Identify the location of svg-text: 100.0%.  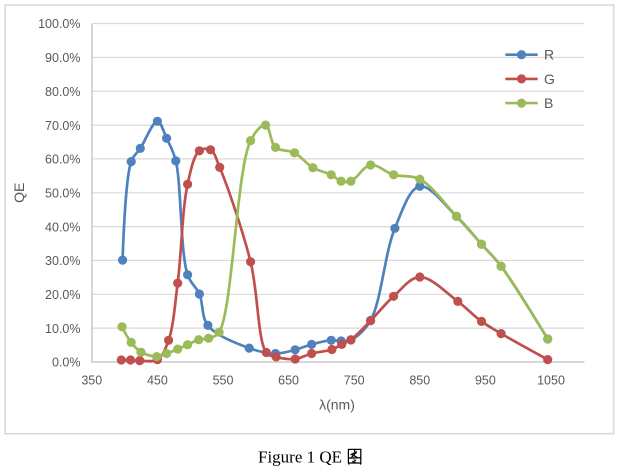
(59, 24).